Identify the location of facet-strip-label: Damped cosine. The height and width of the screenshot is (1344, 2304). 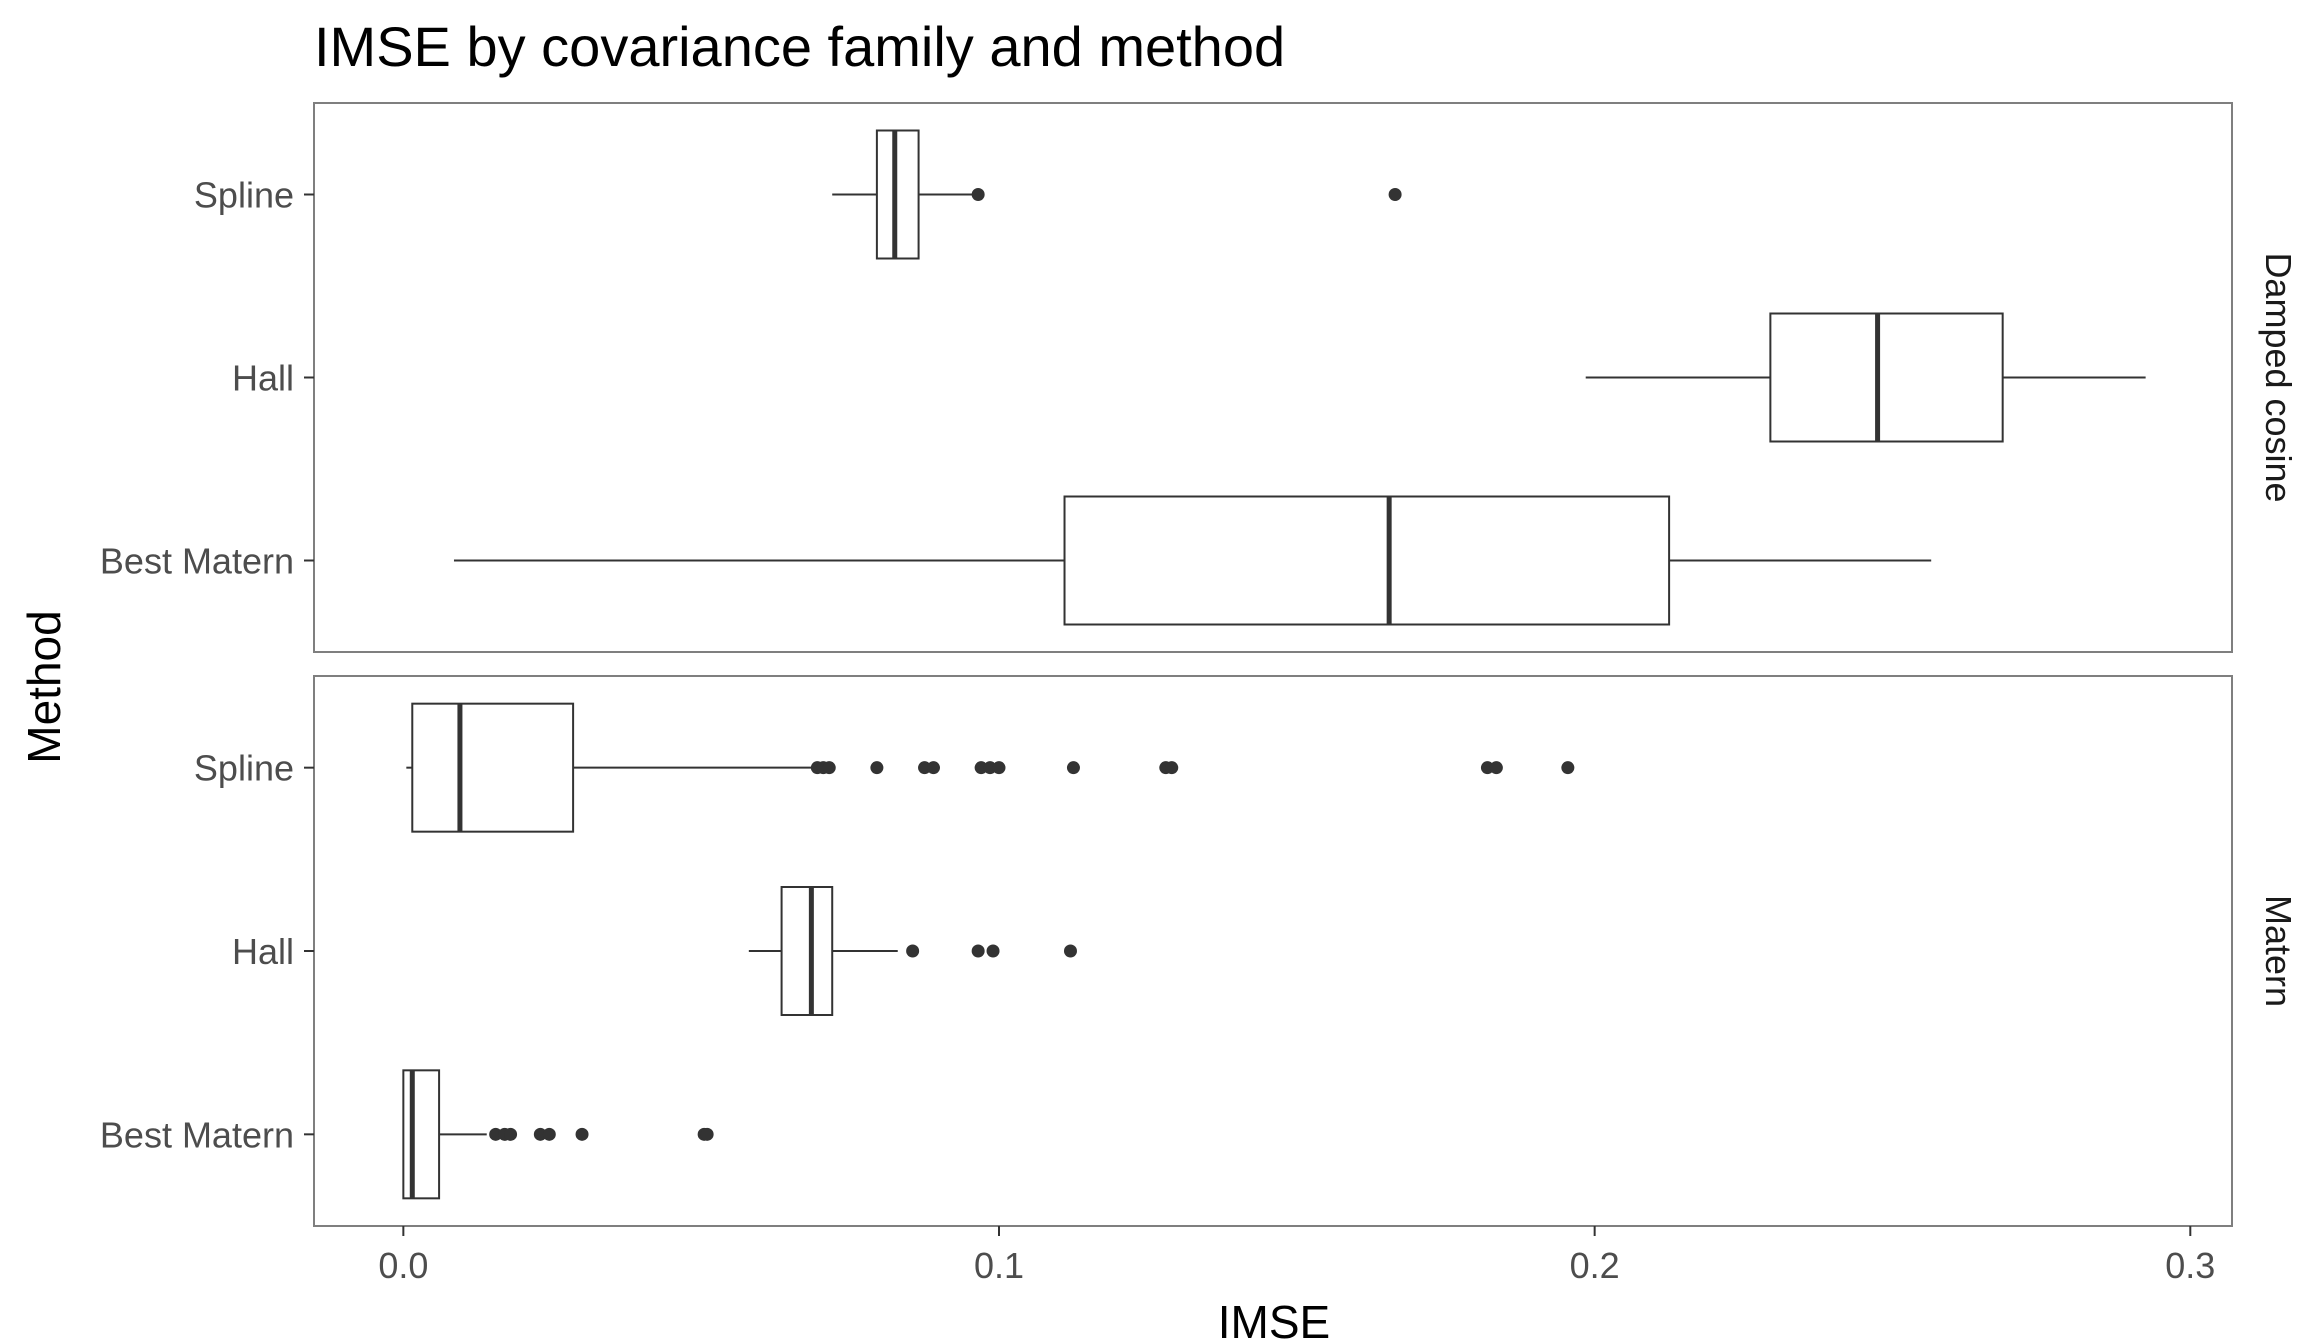
(2278, 377).